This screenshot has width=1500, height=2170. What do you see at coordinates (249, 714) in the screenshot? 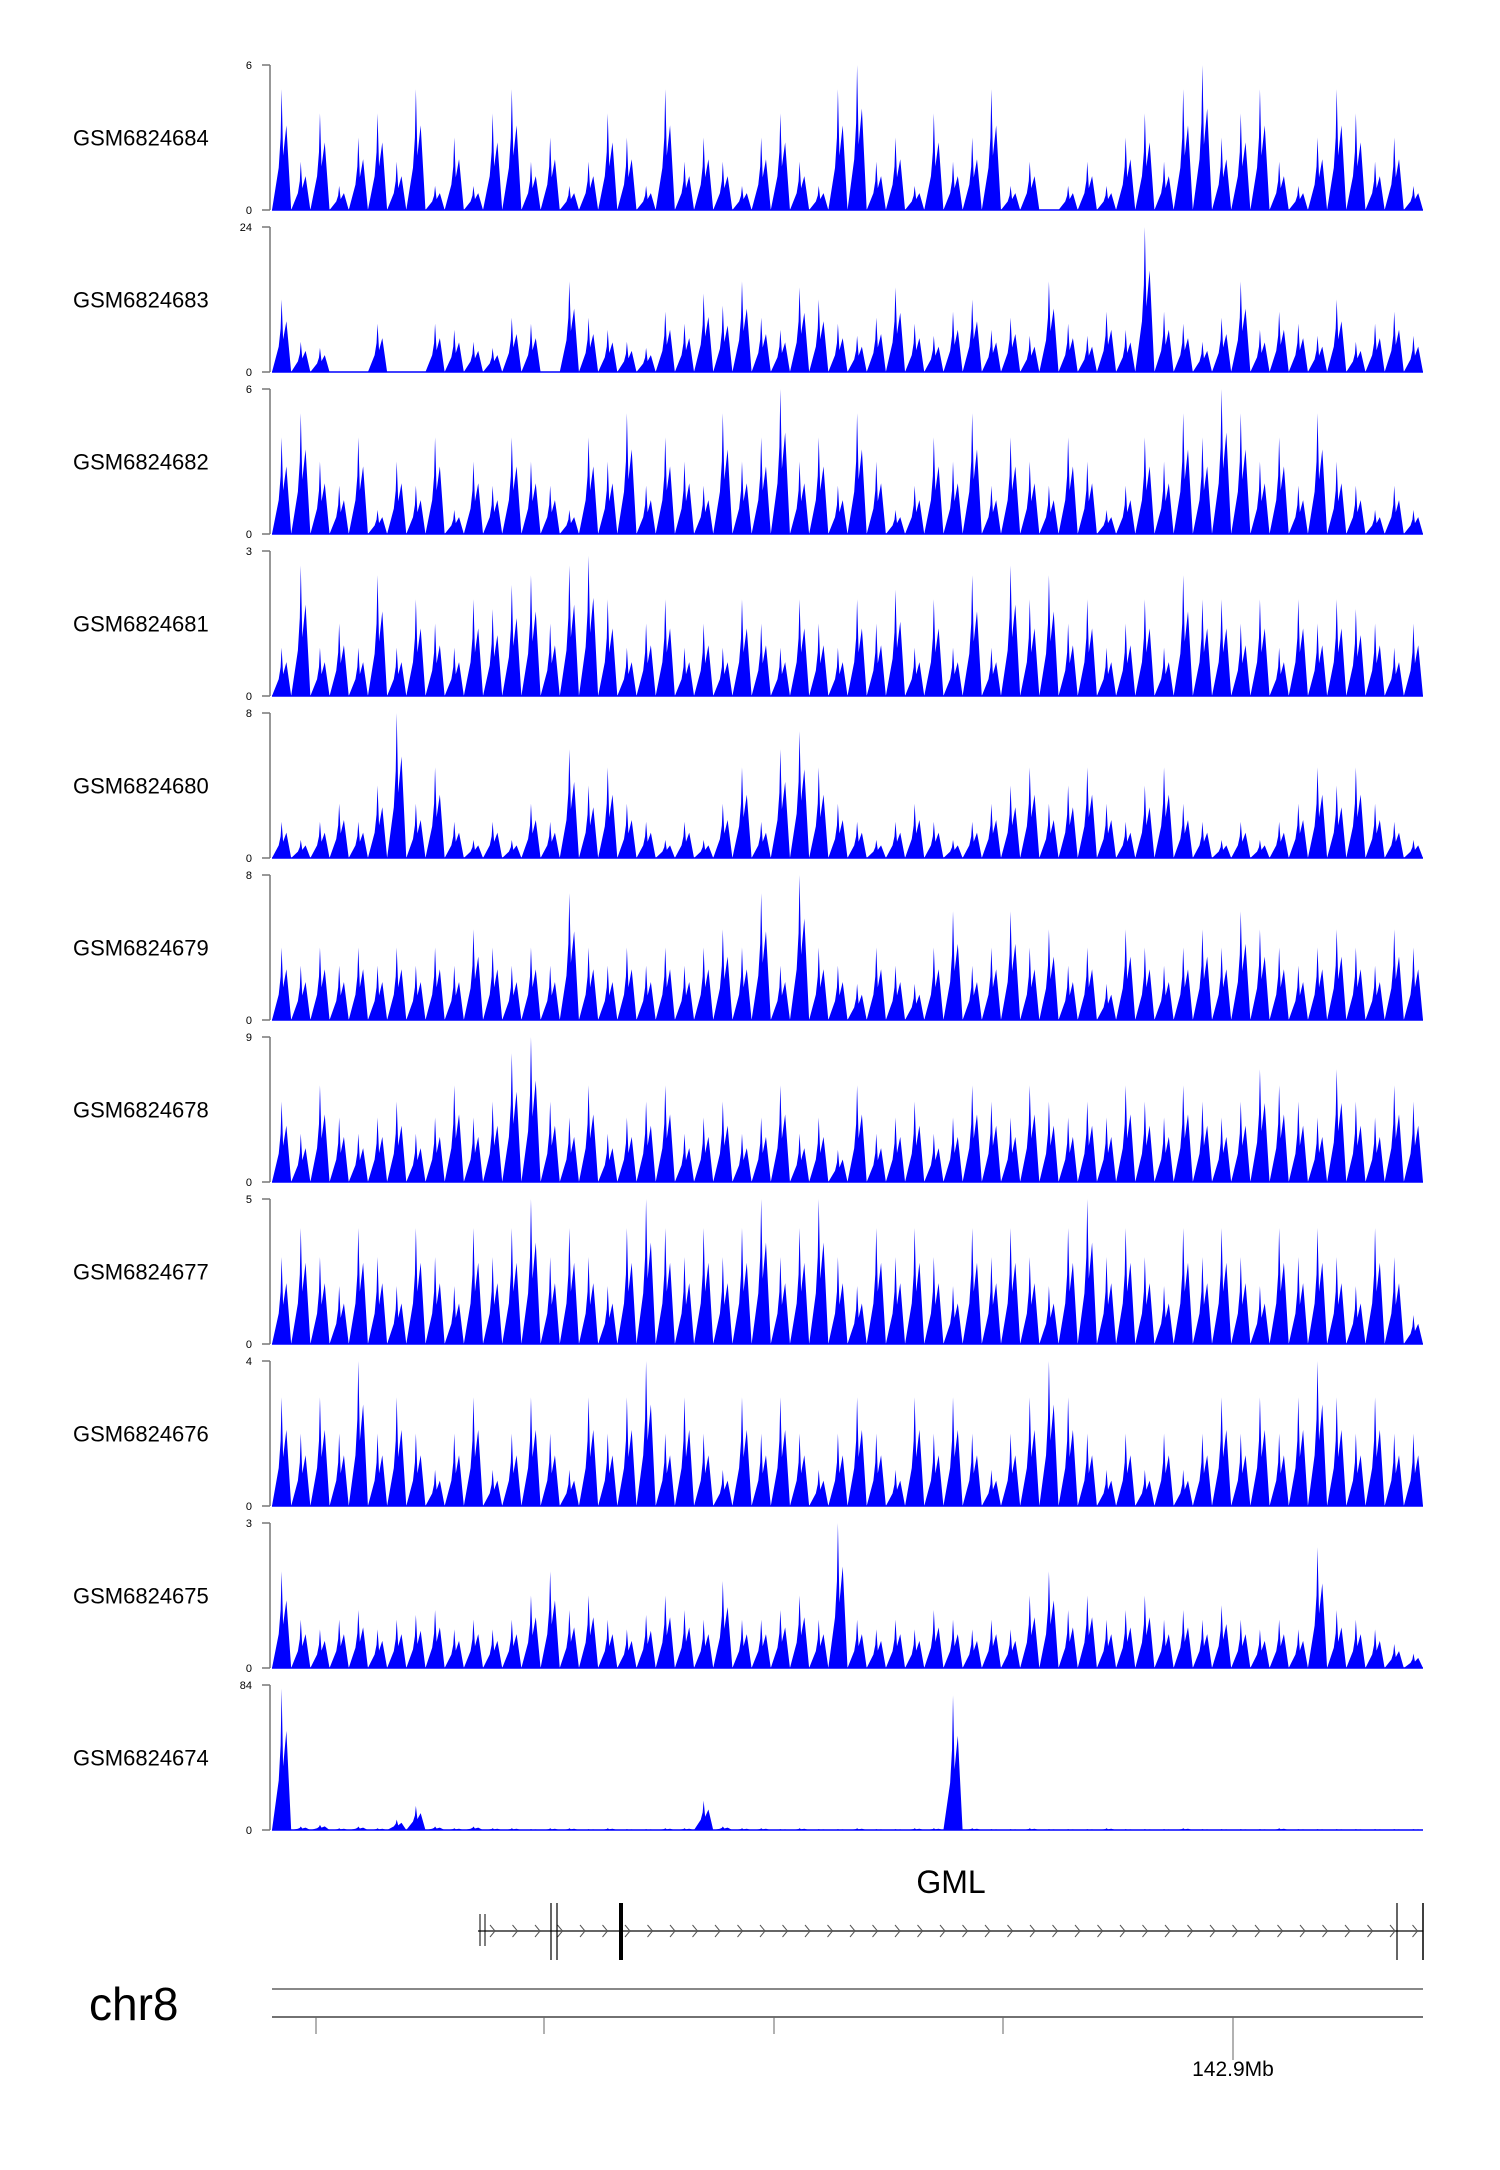
I see `y-tick-label-max: 8` at bounding box center [249, 714].